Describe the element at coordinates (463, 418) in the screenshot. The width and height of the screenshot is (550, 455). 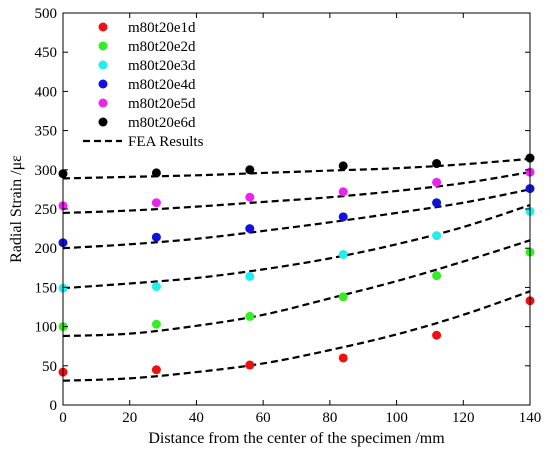
I see `x-tick-label: 120` at that location.